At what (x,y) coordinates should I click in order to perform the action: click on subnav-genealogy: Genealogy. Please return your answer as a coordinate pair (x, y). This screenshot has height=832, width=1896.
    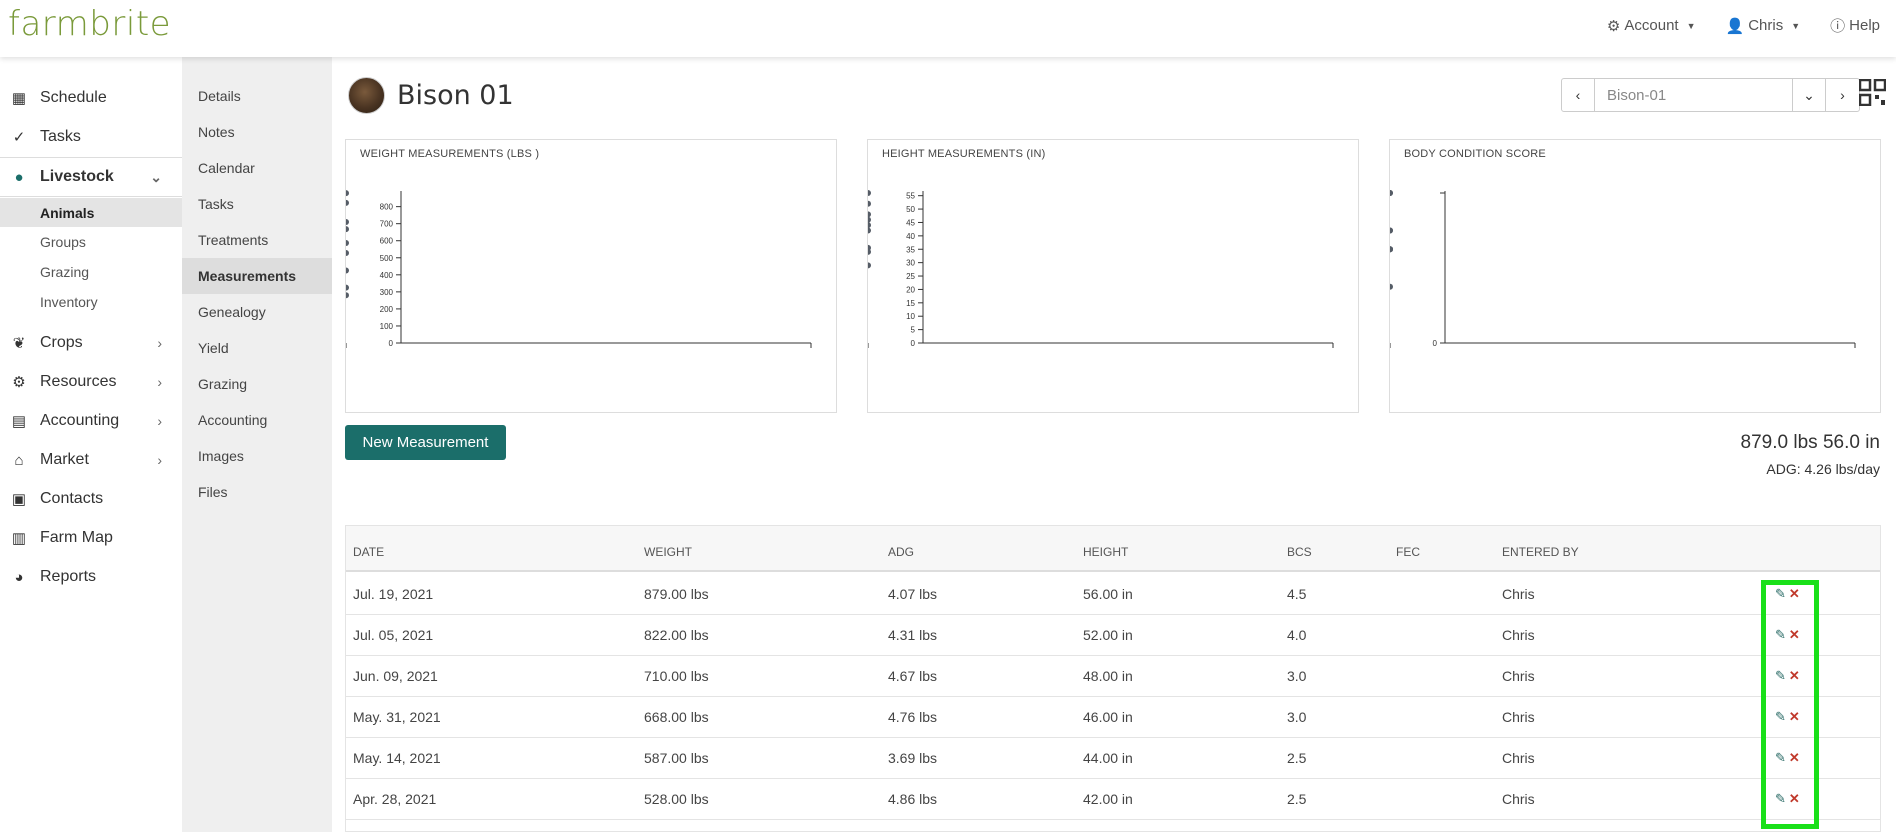
    Looking at the image, I should click on (257, 312).